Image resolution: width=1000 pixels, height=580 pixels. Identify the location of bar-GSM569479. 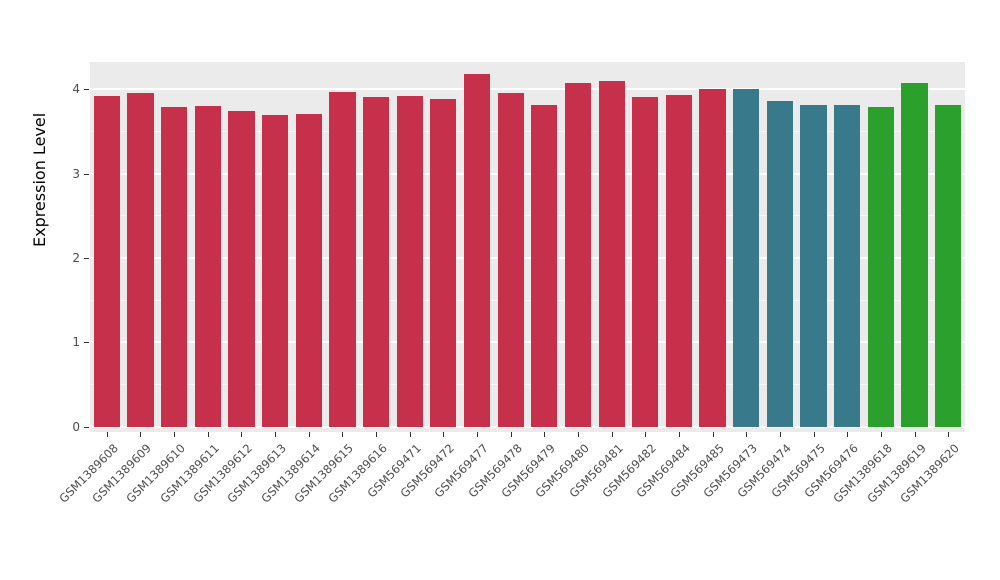
(544, 266).